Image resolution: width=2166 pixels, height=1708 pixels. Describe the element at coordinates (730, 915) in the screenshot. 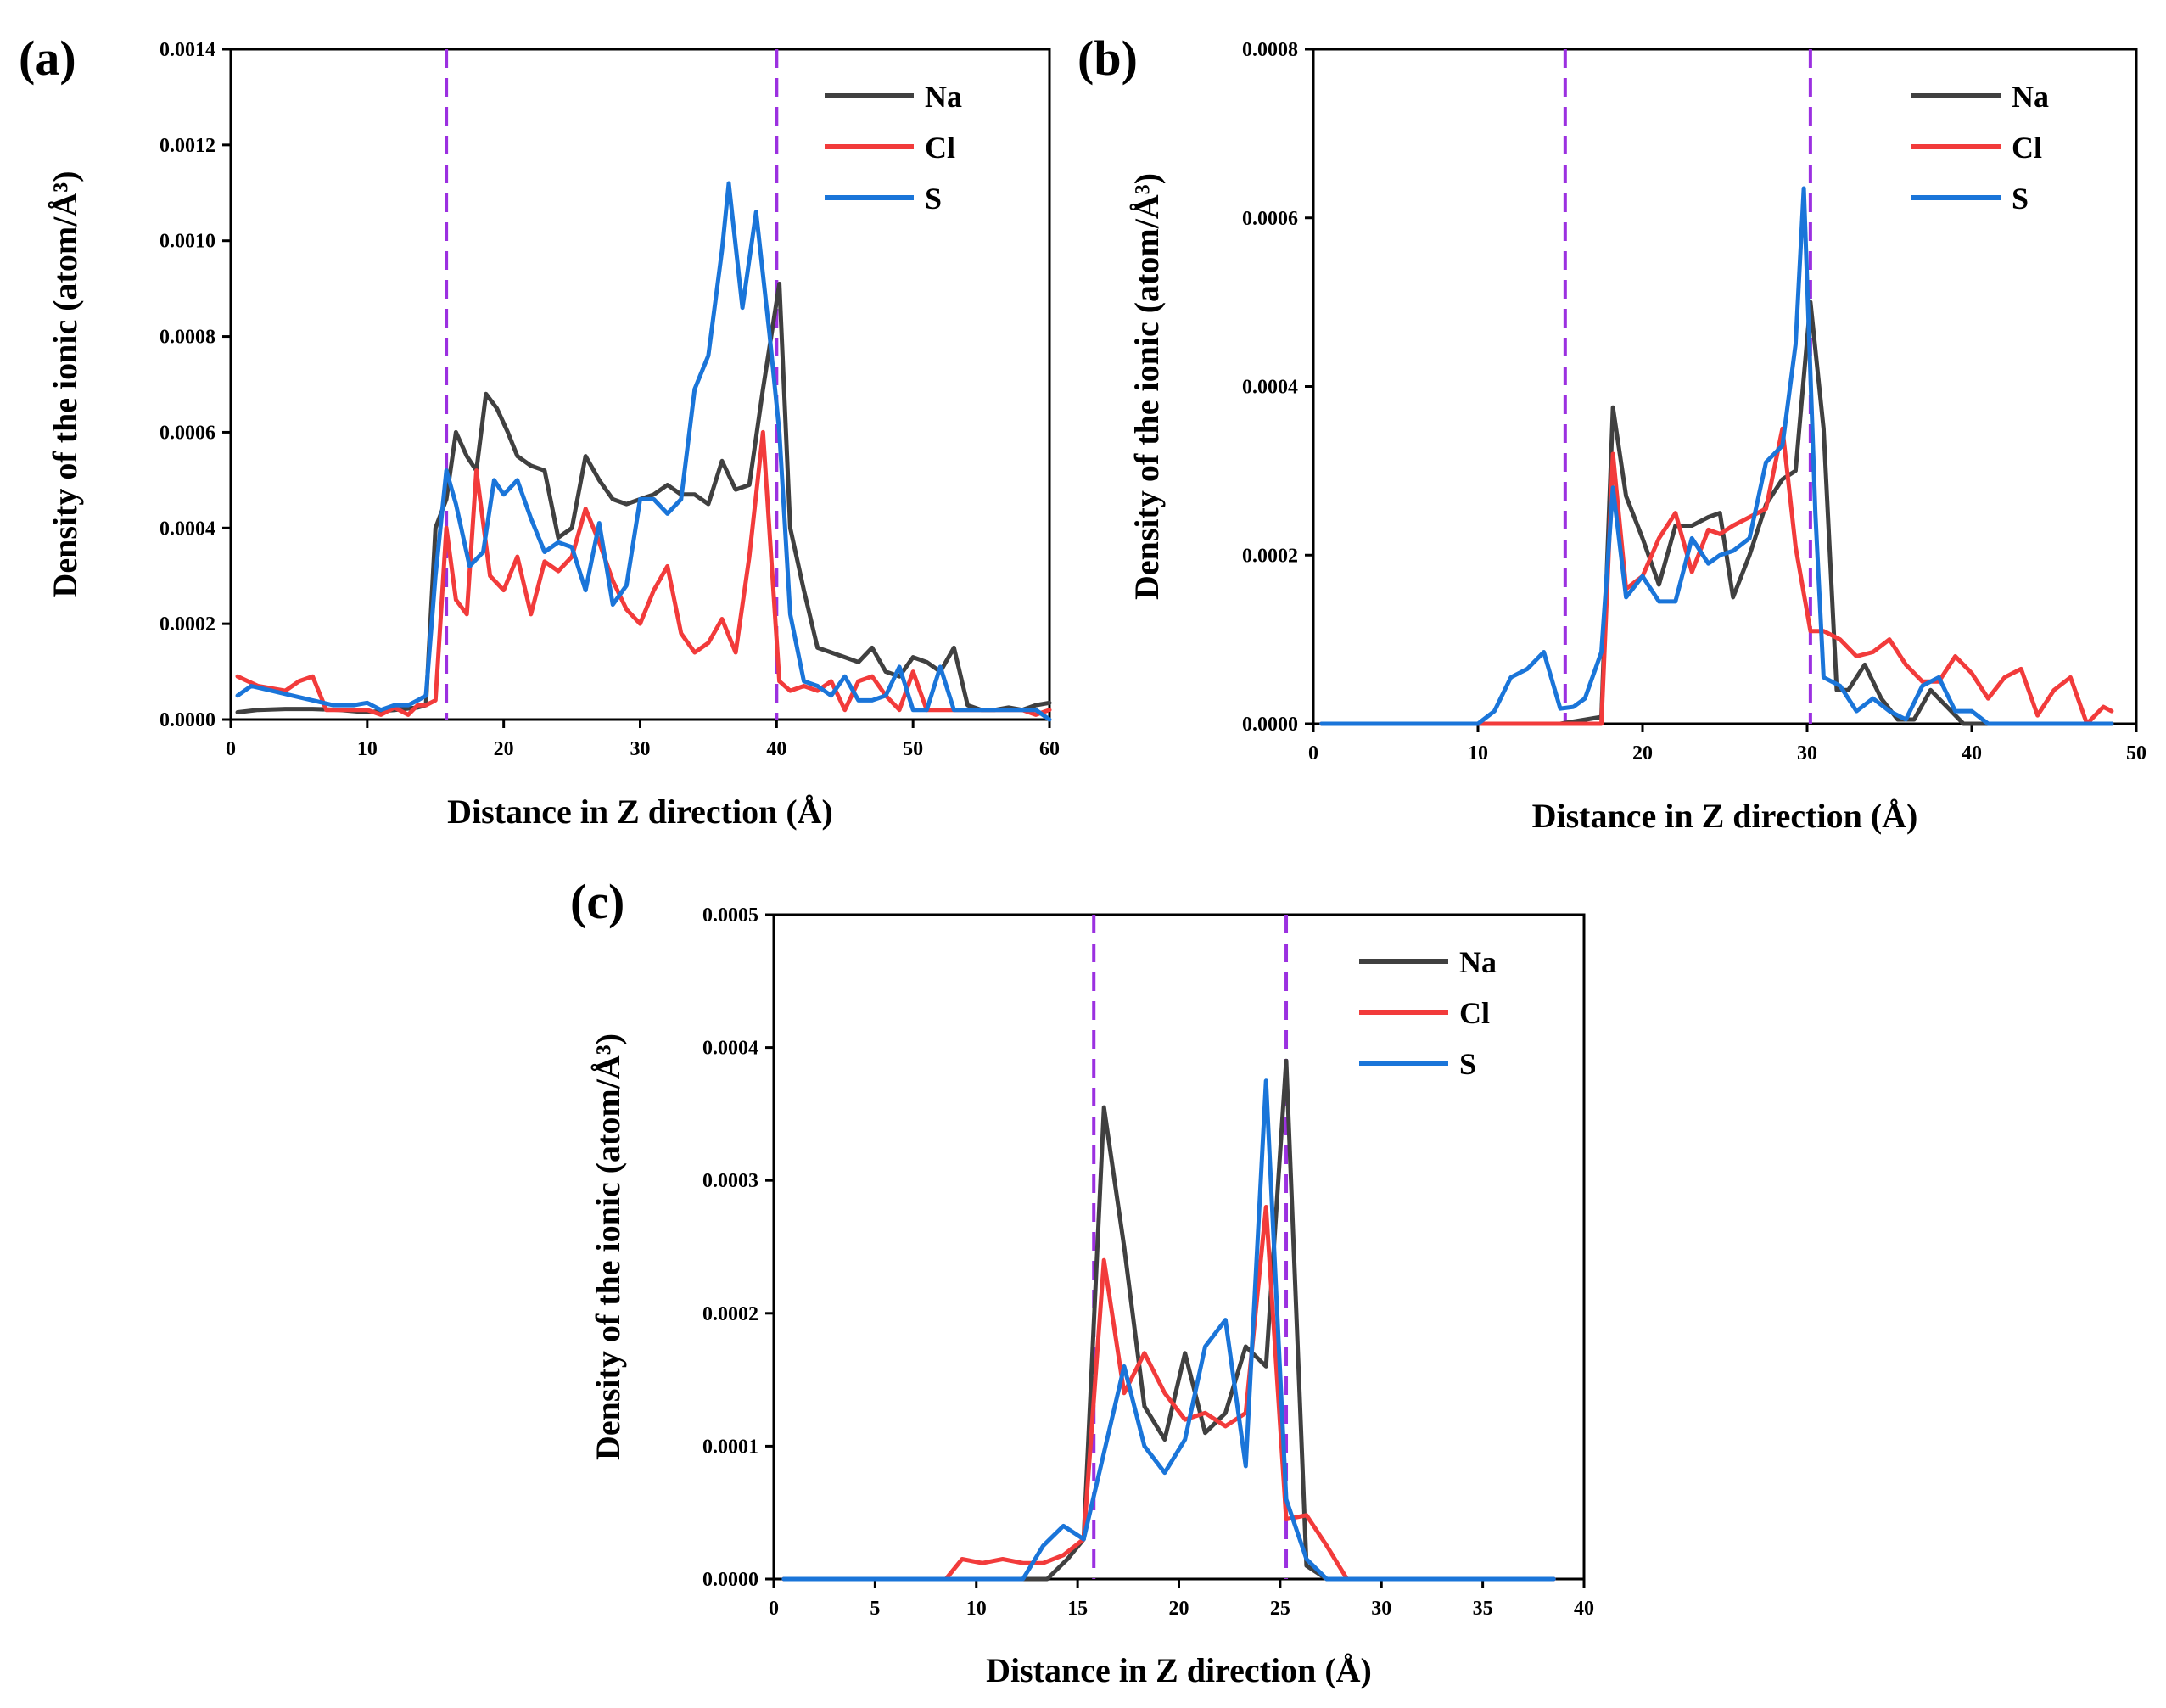

I see `y-tick-label: 0.0005` at that location.